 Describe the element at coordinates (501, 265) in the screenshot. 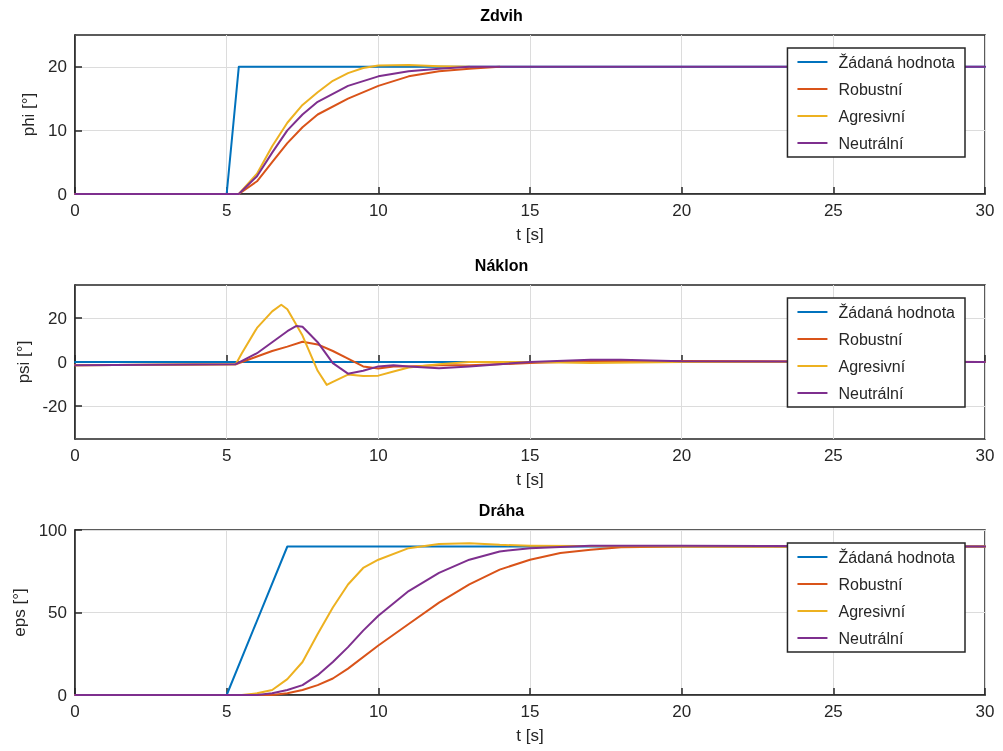

I see `chart-title: Náklon` at that location.